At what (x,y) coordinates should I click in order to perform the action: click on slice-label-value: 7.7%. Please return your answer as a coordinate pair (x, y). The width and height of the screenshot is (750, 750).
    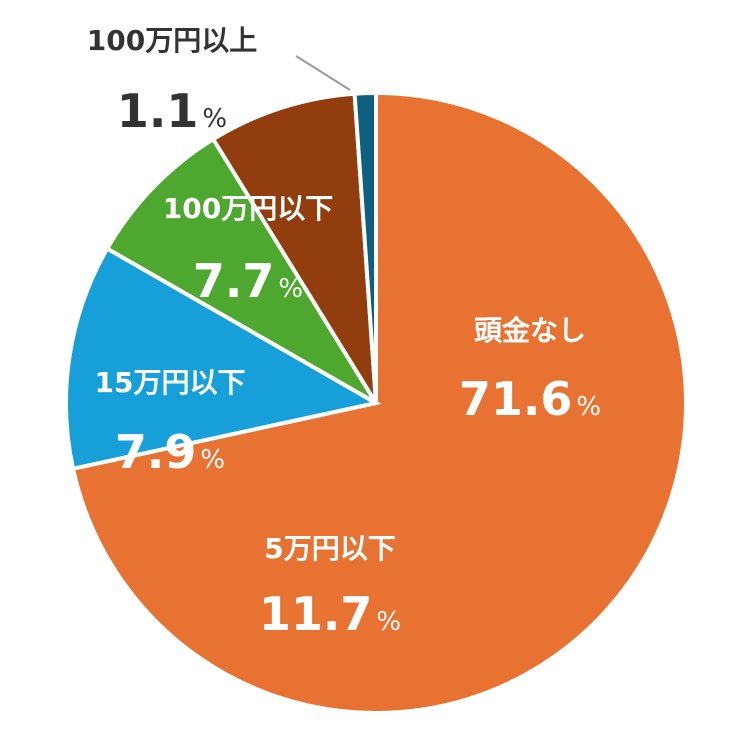
    Looking at the image, I should click on (248, 281).